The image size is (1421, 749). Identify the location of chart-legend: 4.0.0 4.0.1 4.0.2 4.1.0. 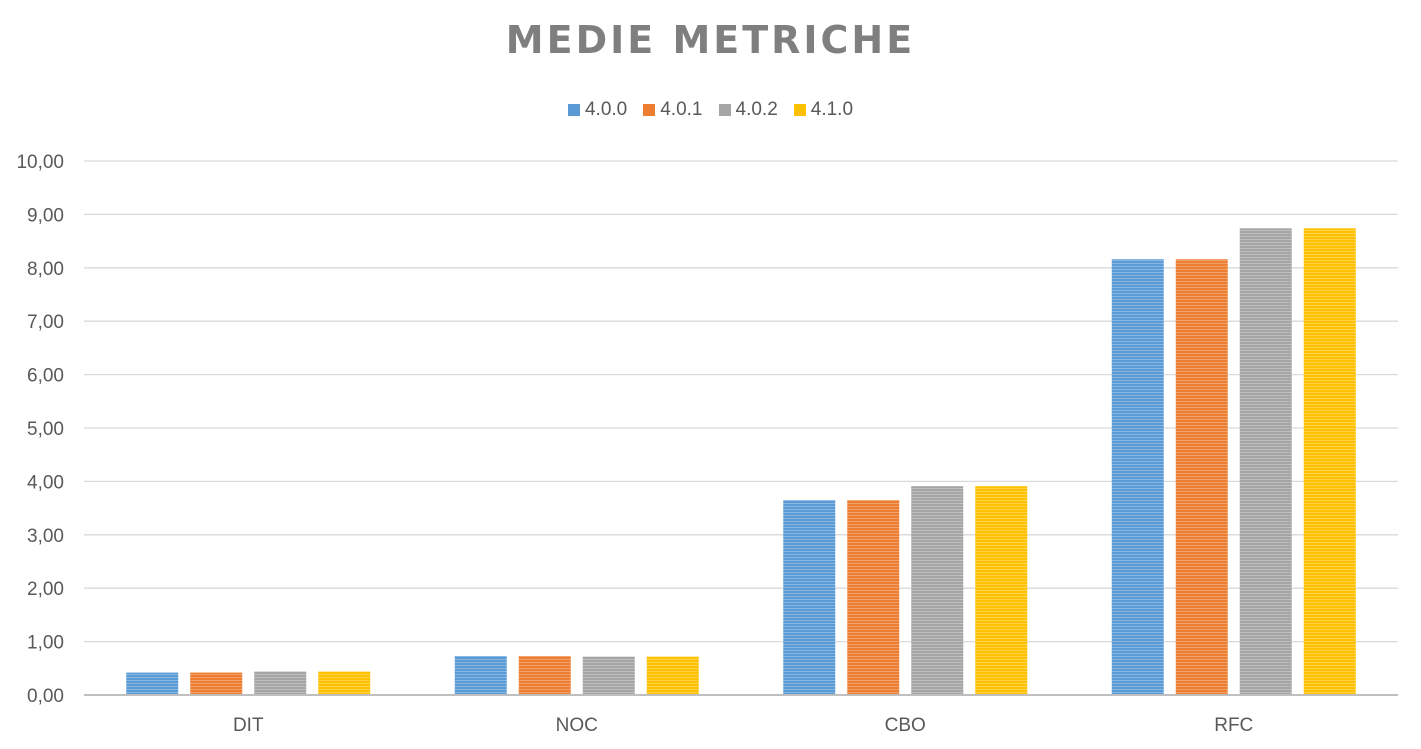
(710, 110).